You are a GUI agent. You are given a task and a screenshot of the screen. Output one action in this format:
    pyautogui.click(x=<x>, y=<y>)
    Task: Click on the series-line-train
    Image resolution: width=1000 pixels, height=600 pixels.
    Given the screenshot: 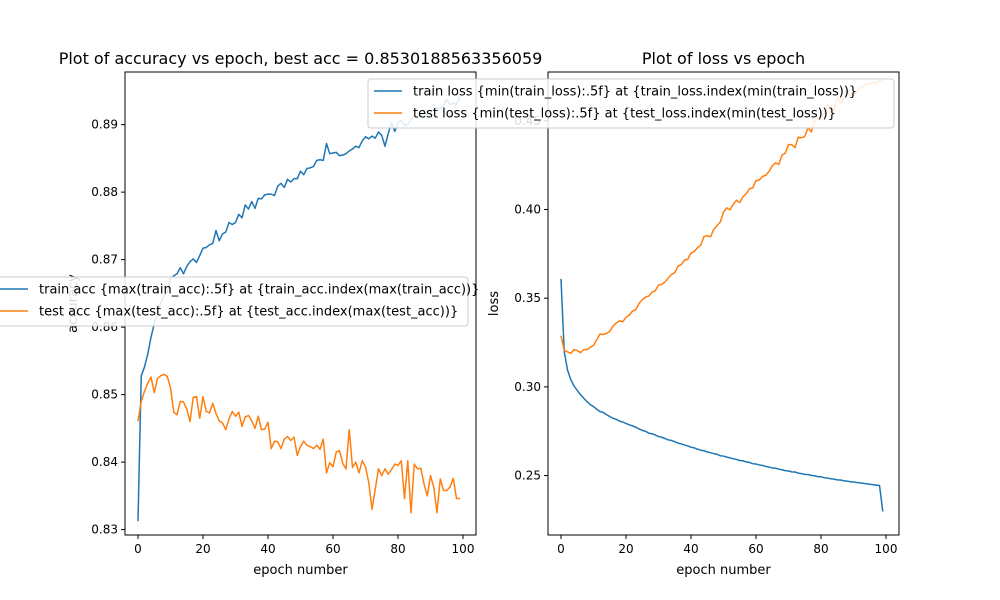 What is the action you would take?
    pyautogui.click(x=722, y=395)
    